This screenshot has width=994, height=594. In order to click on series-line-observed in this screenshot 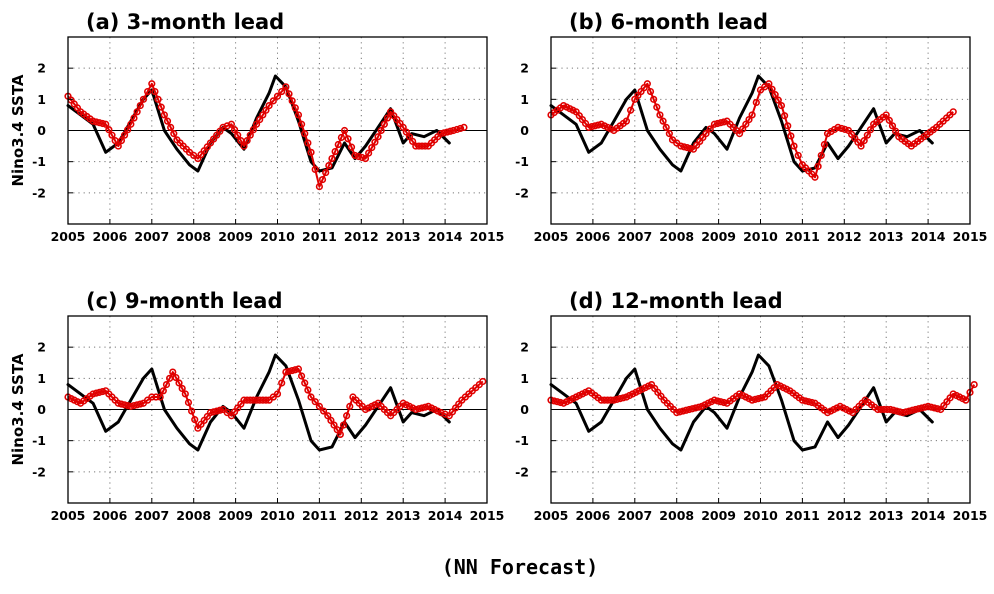, I will do `click(741, 123)`.